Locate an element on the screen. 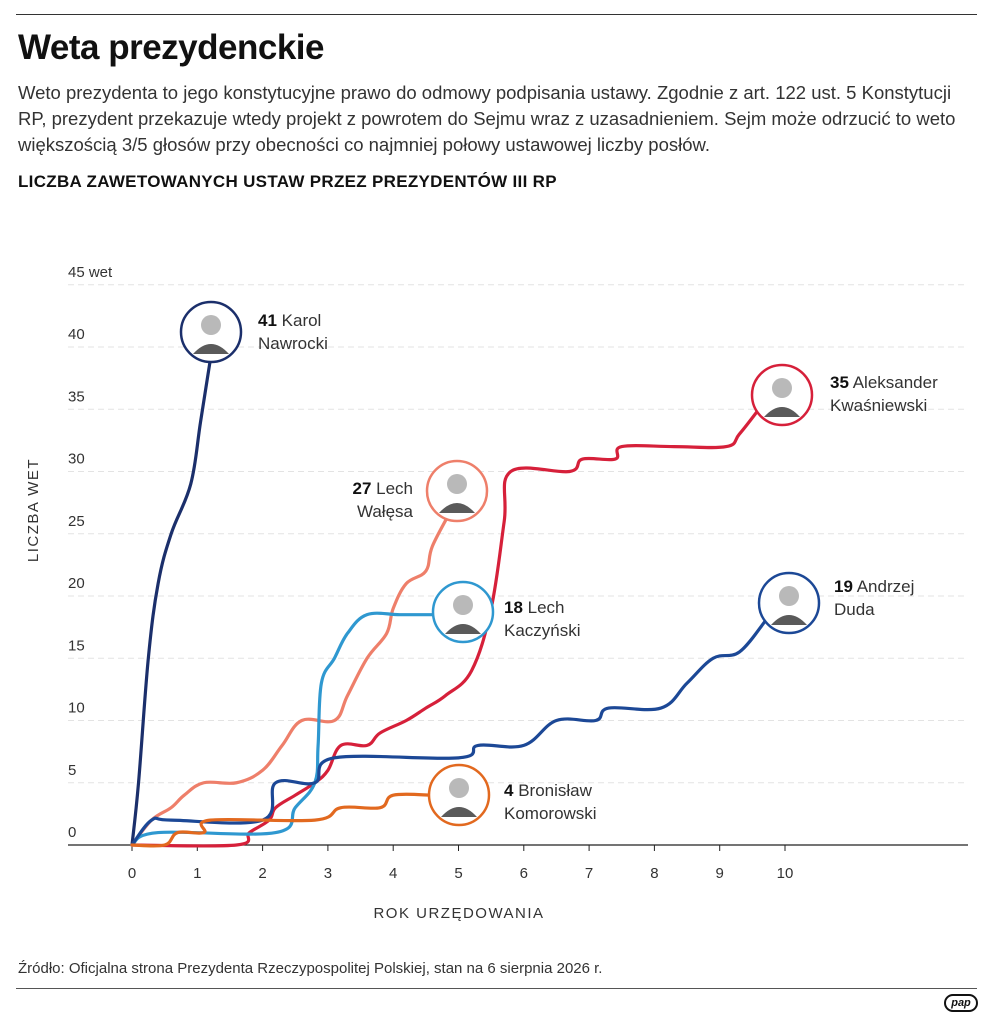 Image resolution: width=993 pixels, height=1024 pixels. y-tick-label: 30 is located at coordinates (76, 459).